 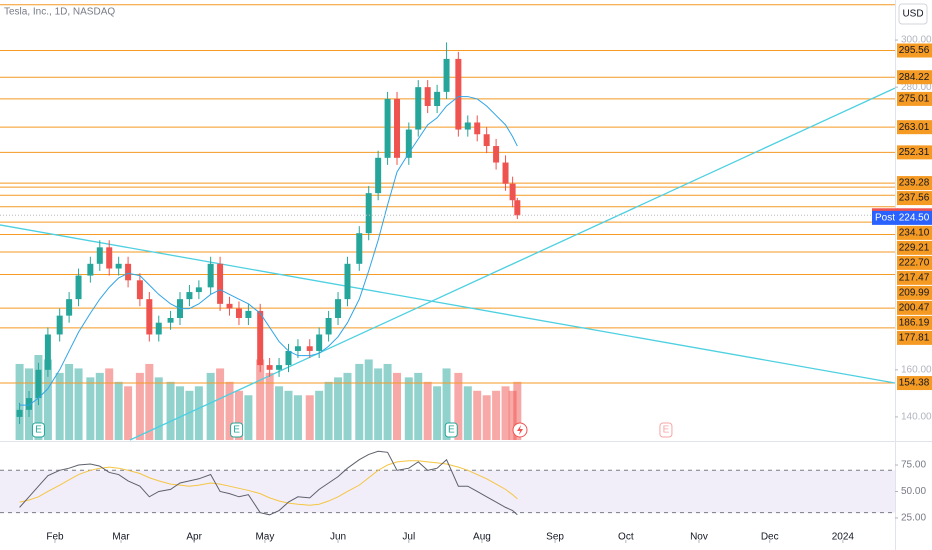 I want to click on post-name: Post, so click(x=885, y=218).